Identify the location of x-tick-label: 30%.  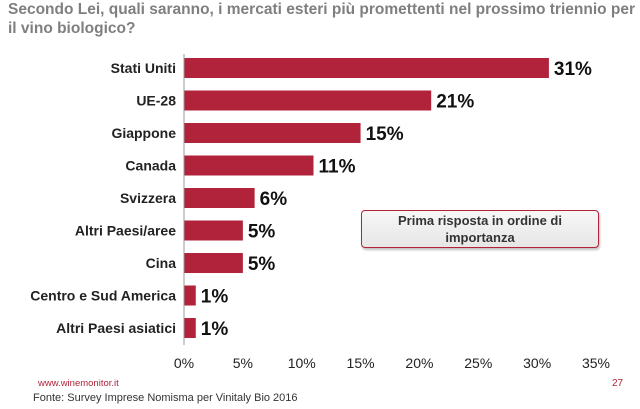
(537, 363).